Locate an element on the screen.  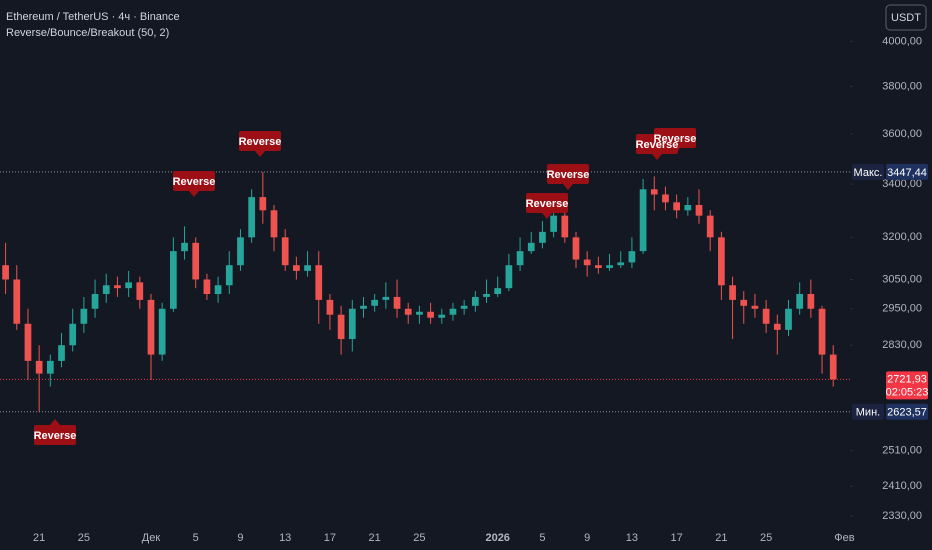
price-line-name: Макс. is located at coordinates (868, 173).